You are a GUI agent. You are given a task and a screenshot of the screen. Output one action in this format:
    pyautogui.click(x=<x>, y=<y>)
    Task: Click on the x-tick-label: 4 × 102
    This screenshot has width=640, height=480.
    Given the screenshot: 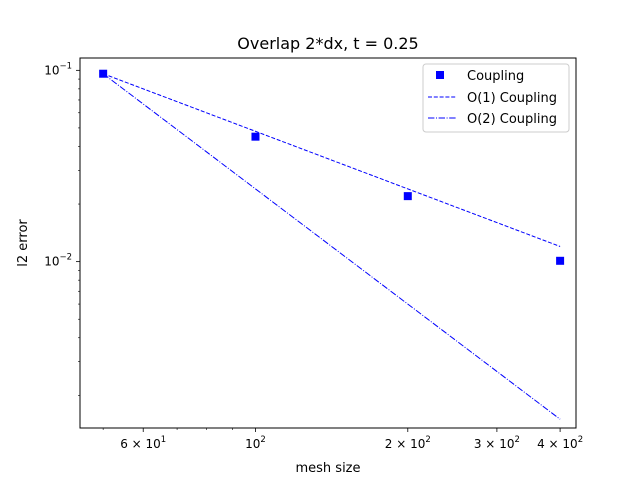 What is the action you would take?
    pyautogui.click(x=560, y=443)
    